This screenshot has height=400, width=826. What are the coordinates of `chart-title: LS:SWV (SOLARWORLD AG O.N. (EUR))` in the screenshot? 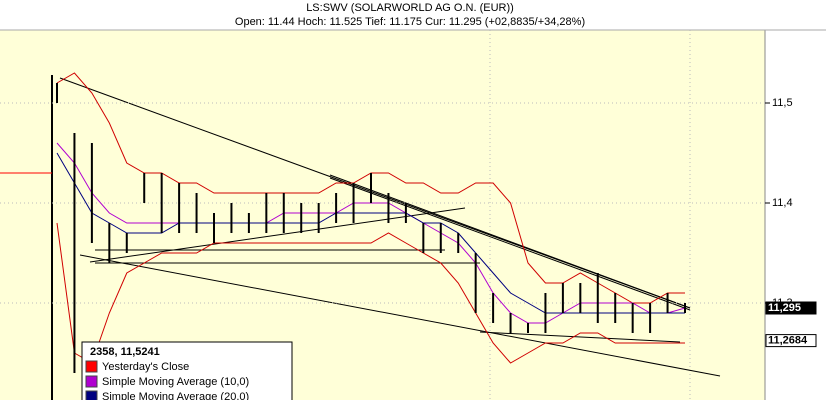 It's located at (410, 8).